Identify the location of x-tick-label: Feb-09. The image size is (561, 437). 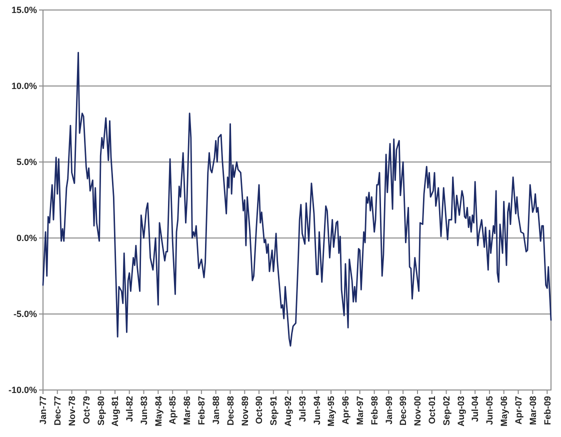
(547, 411).